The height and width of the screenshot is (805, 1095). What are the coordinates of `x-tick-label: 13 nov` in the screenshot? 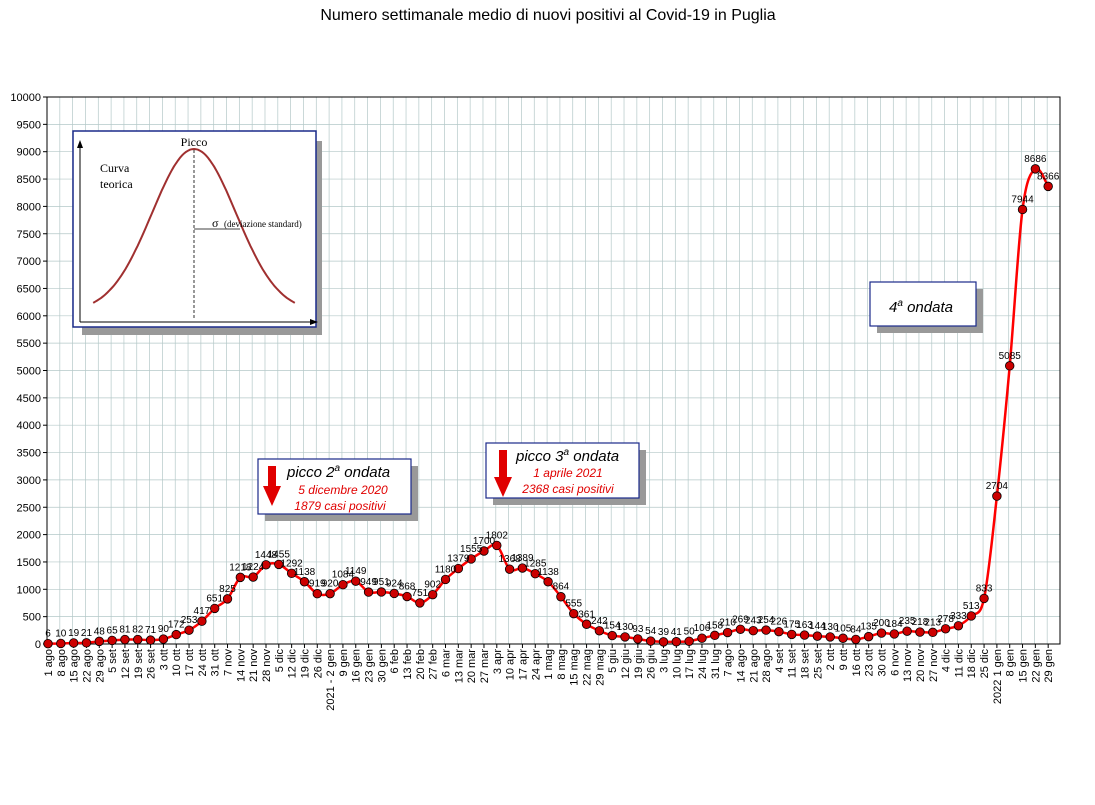 It's located at (908, 666).